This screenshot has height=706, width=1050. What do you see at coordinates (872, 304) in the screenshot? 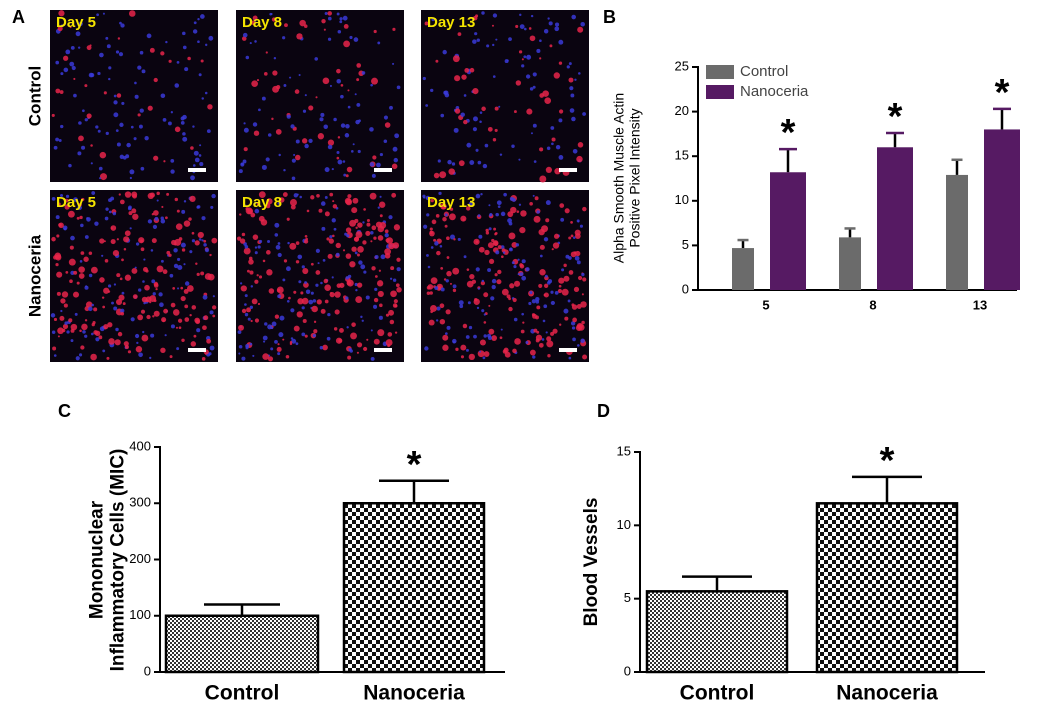
I see `x-tick-label: 8` at bounding box center [872, 304].